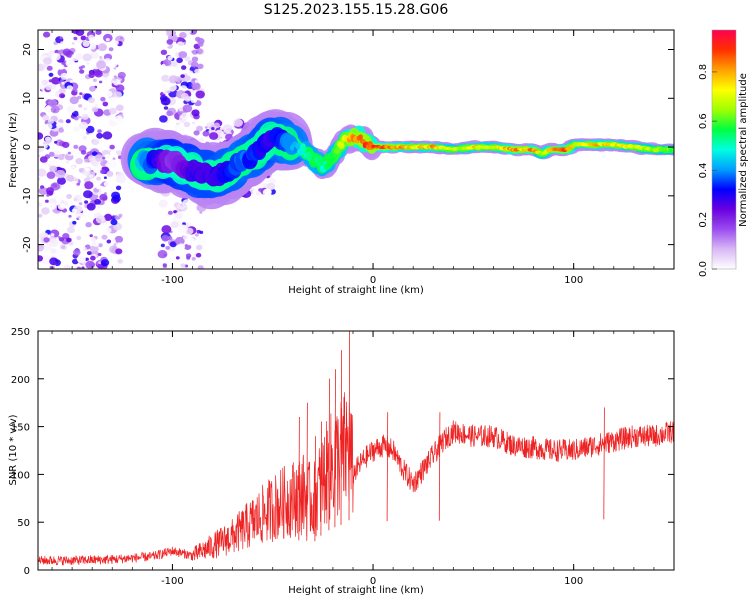 Image resolution: width=750 pixels, height=600 pixels. Describe the element at coordinates (27, 196) in the screenshot. I see `spectrogram-ytick-label: -10` at that location.